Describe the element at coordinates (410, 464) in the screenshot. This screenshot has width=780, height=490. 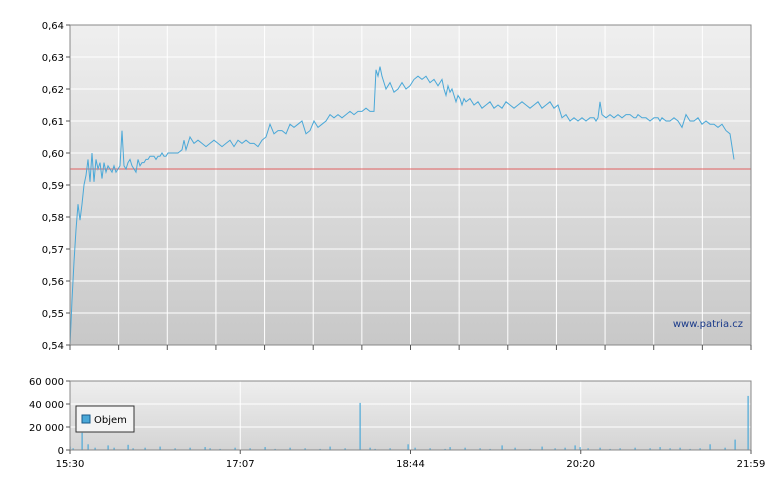
I see `time-x-tick-label: 18:44` at that location.